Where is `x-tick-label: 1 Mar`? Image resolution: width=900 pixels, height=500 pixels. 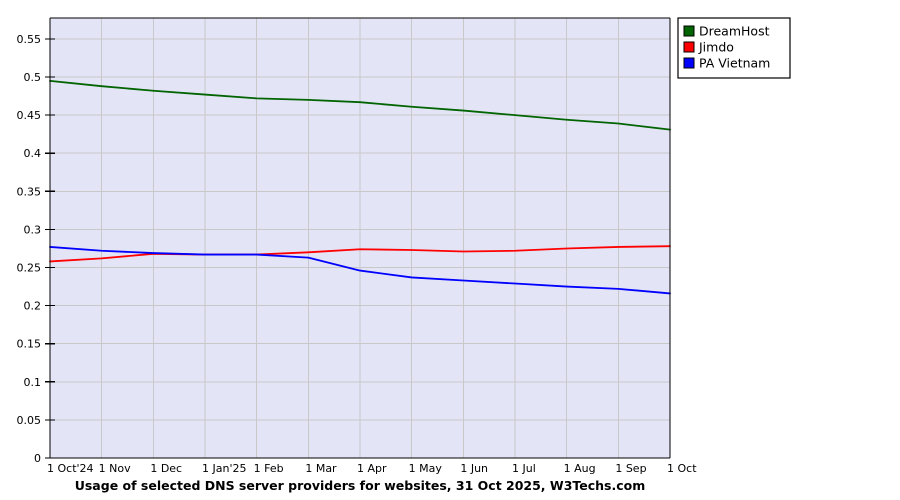
x-tick-label: 1 Mar is located at coordinates (321, 468).